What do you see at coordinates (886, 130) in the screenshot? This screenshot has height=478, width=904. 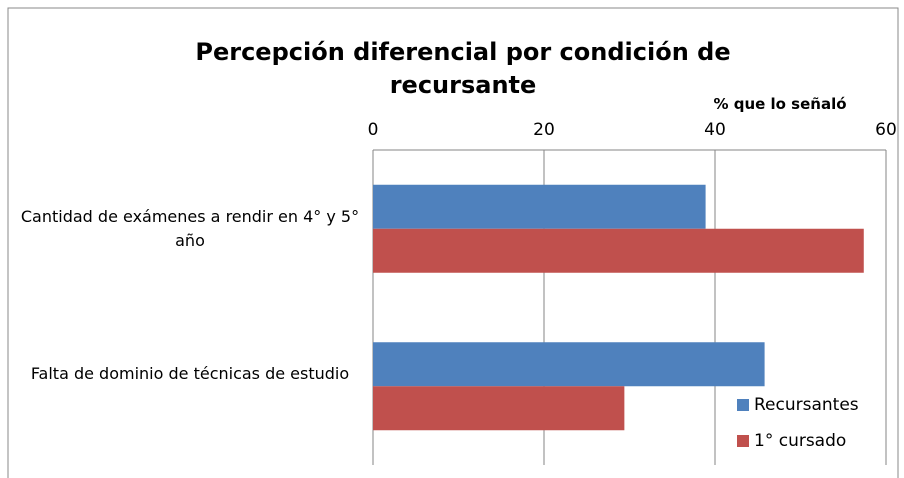 I see `x-tick-label: 60` at bounding box center [886, 130].